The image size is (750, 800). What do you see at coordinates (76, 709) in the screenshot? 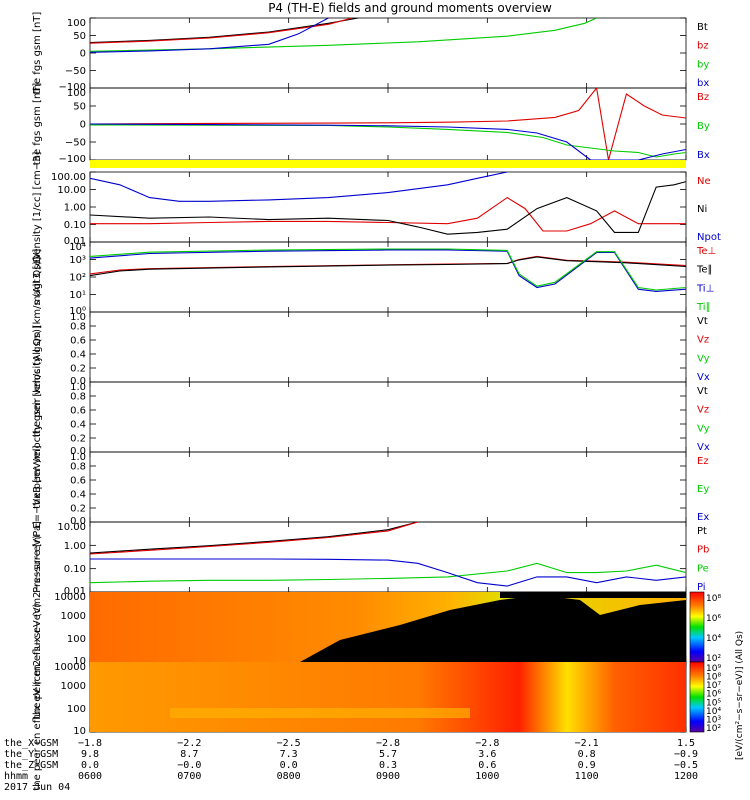
I see `panel-10-ytick-label: 100` at bounding box center [76, 709].